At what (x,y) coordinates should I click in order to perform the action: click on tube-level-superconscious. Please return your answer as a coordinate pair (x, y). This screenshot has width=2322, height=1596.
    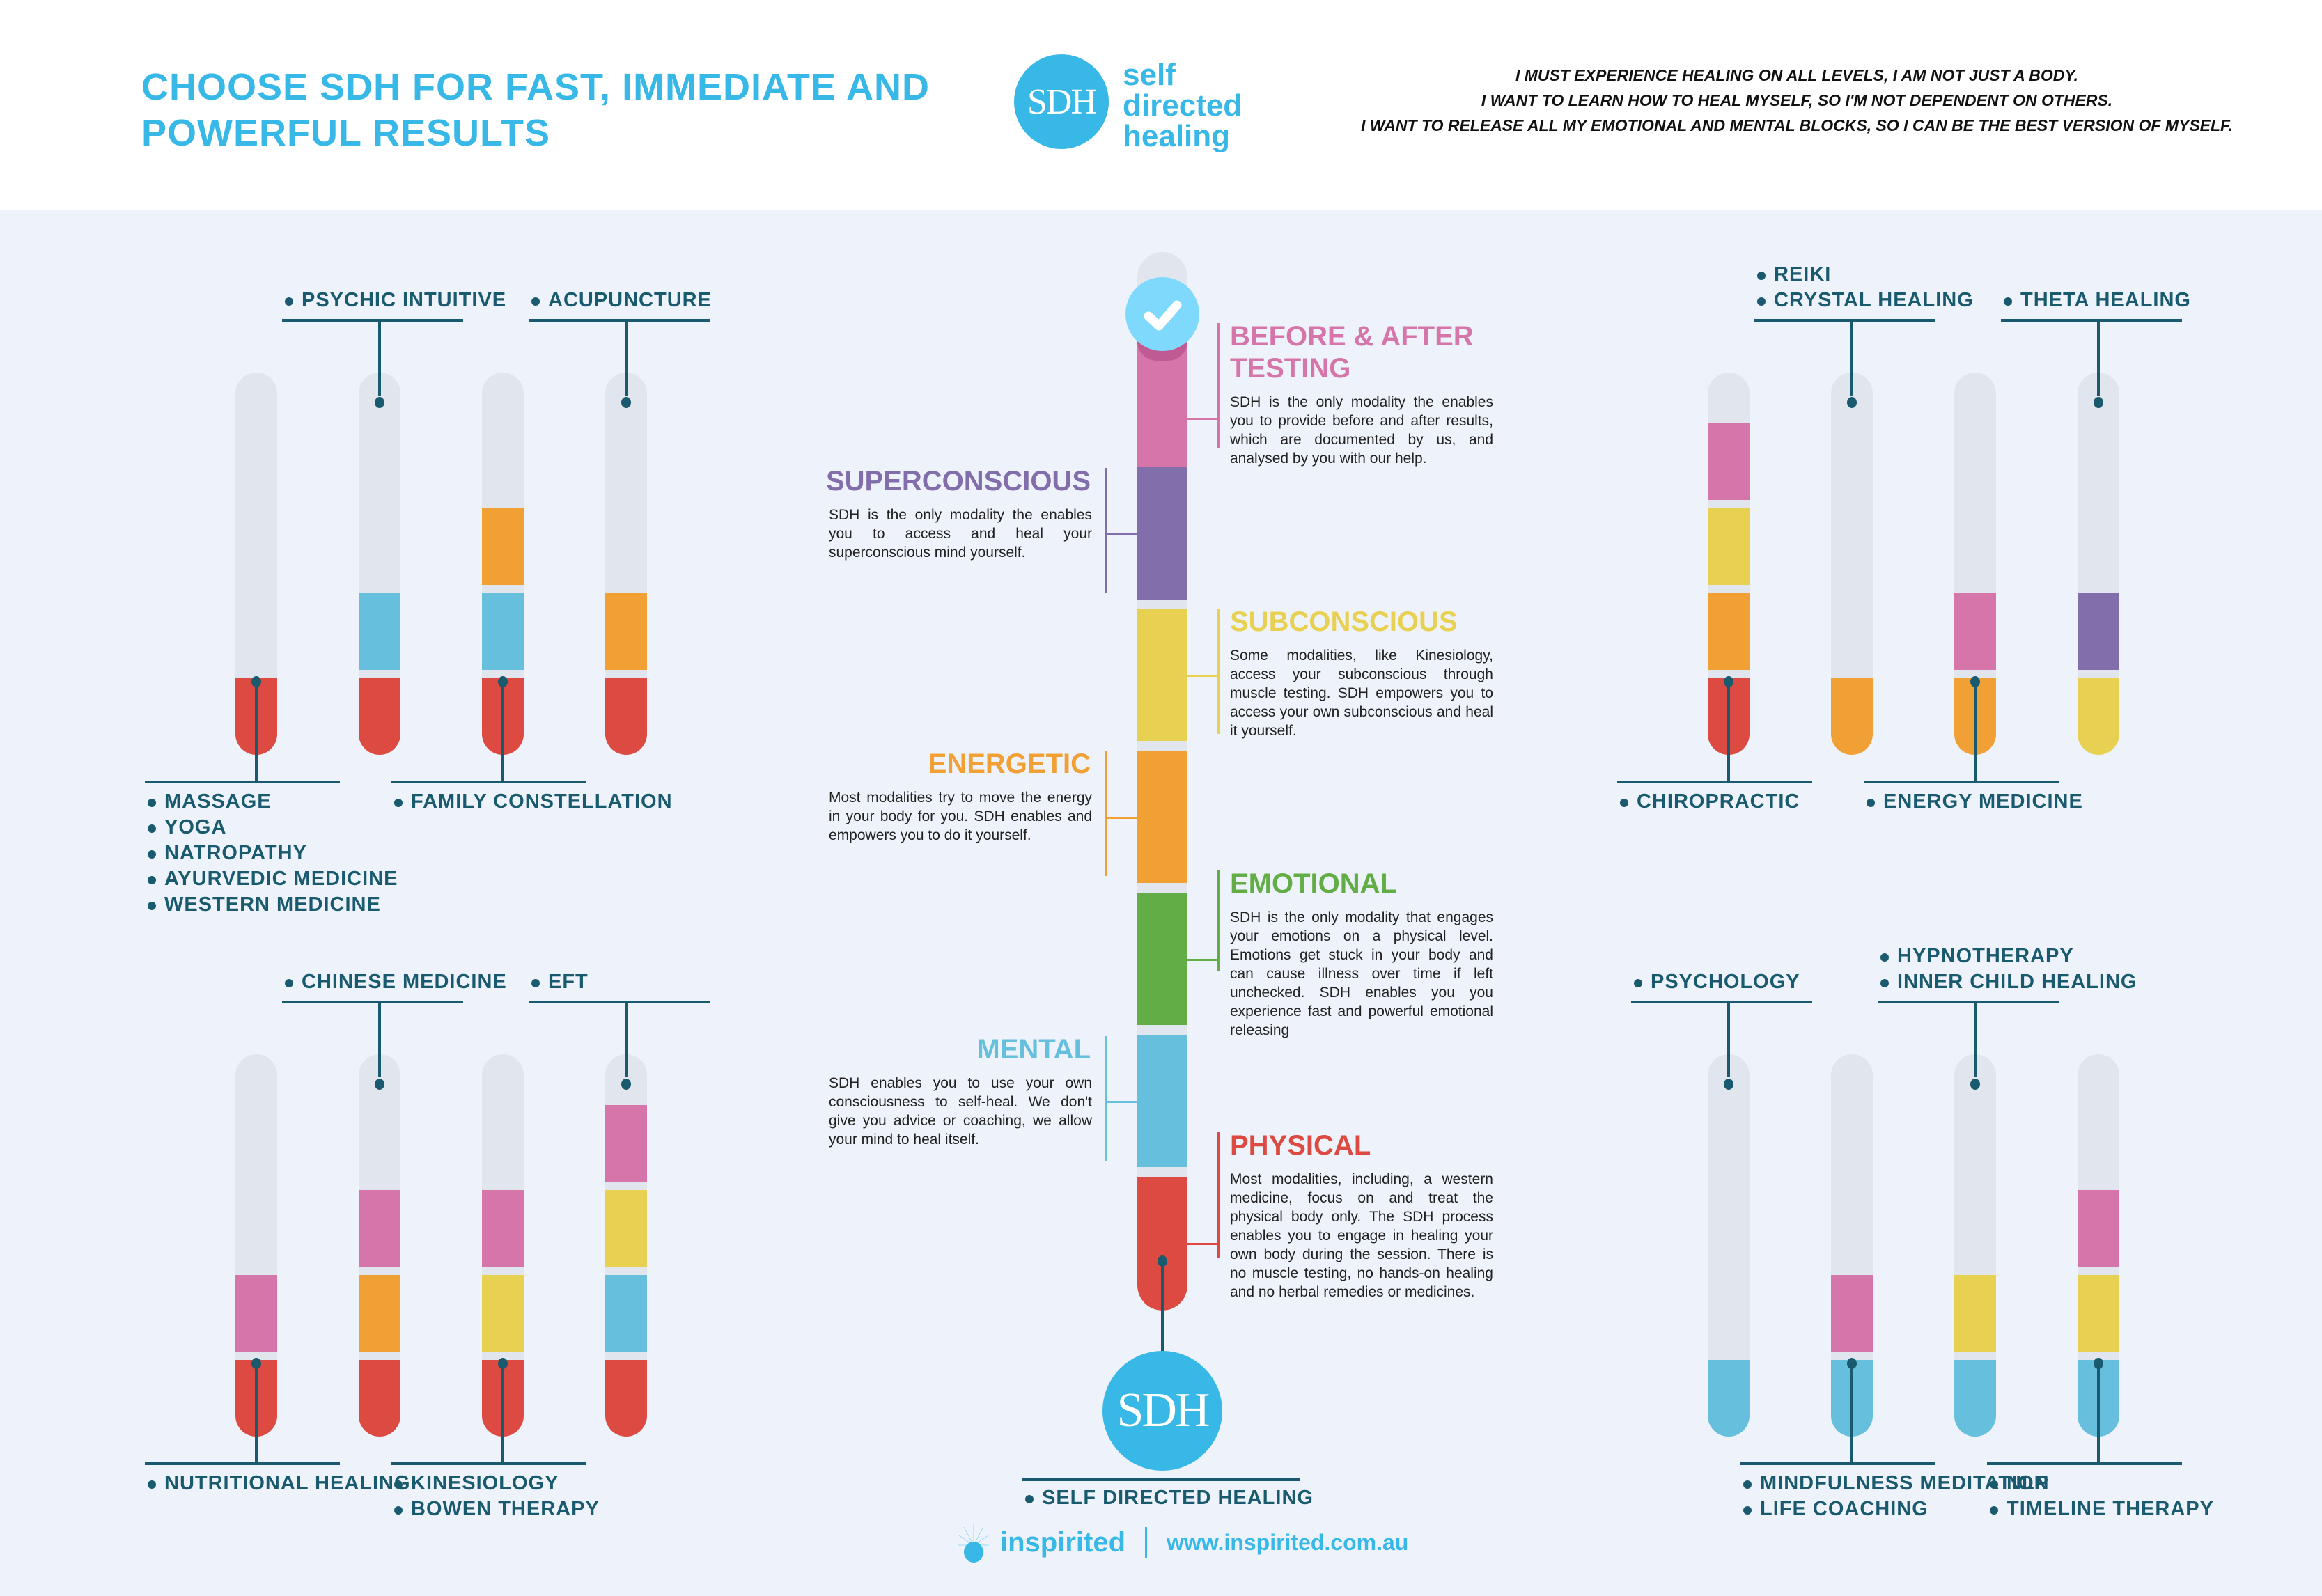
    Looking at the image, I should click on (2098, 632).